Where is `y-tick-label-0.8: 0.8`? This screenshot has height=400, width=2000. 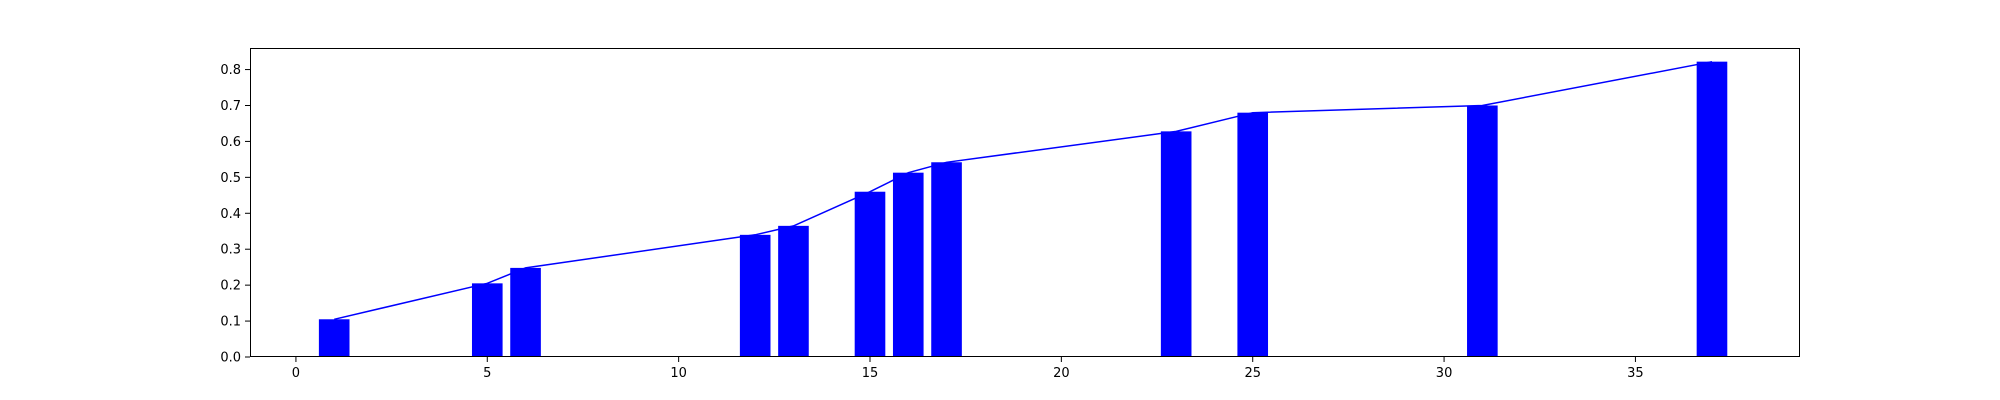
y-tick-label-0.8: 0.8 is located at coordinates (230, 70).